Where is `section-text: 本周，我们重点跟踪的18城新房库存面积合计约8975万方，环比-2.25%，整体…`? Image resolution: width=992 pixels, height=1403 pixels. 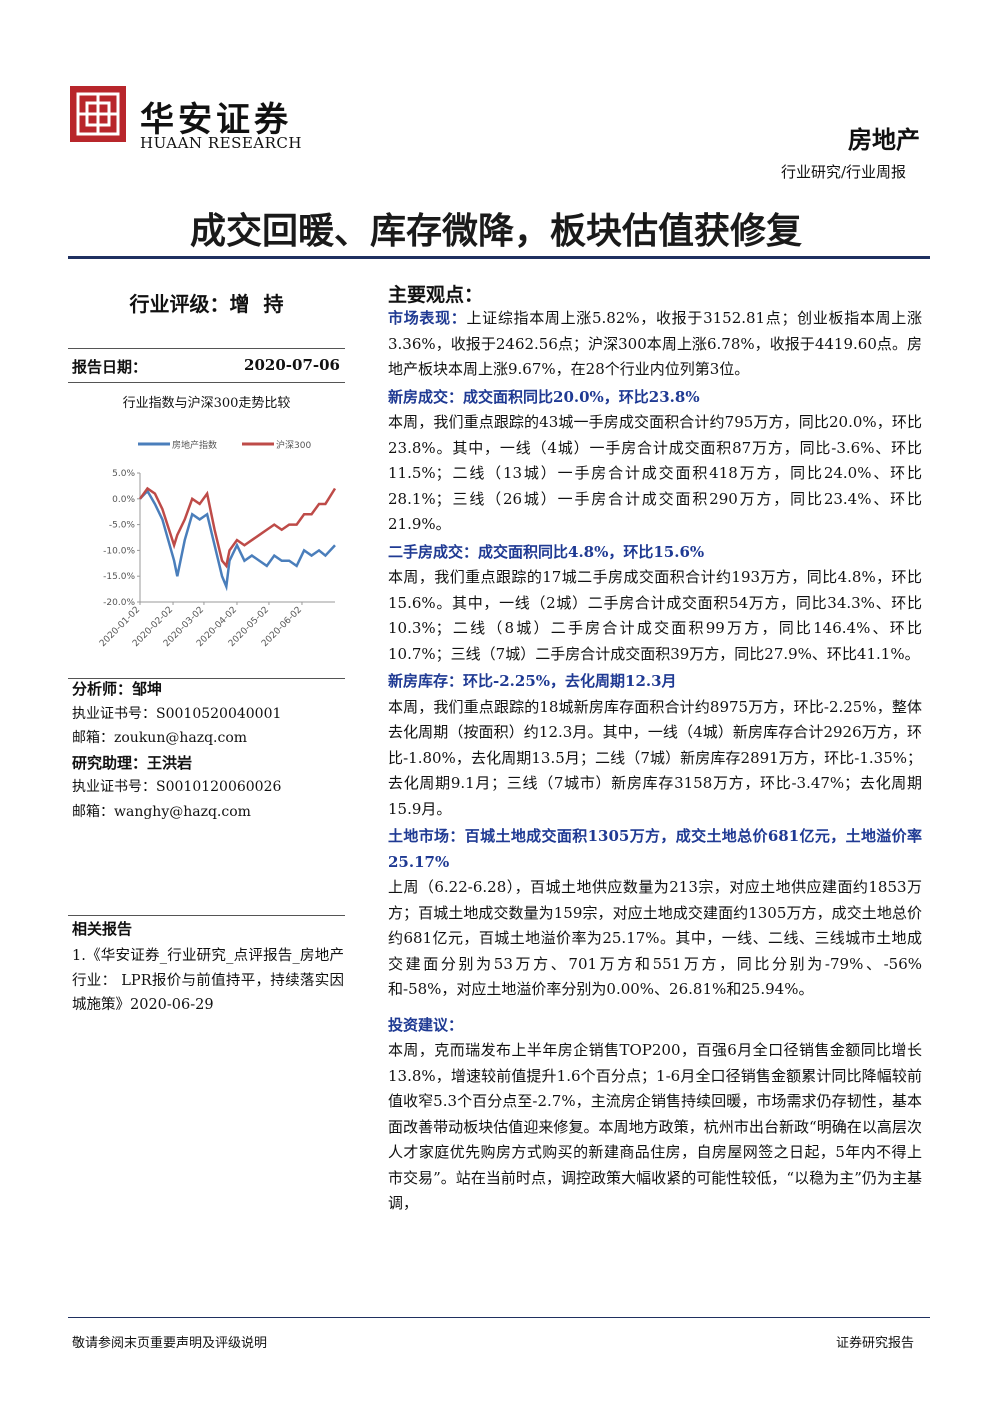 section-text: 本周，我们重点跟踪的18城新房库存面积合计约8975万方，环比-2.25%，整体… is located at coordinates (655, 757).